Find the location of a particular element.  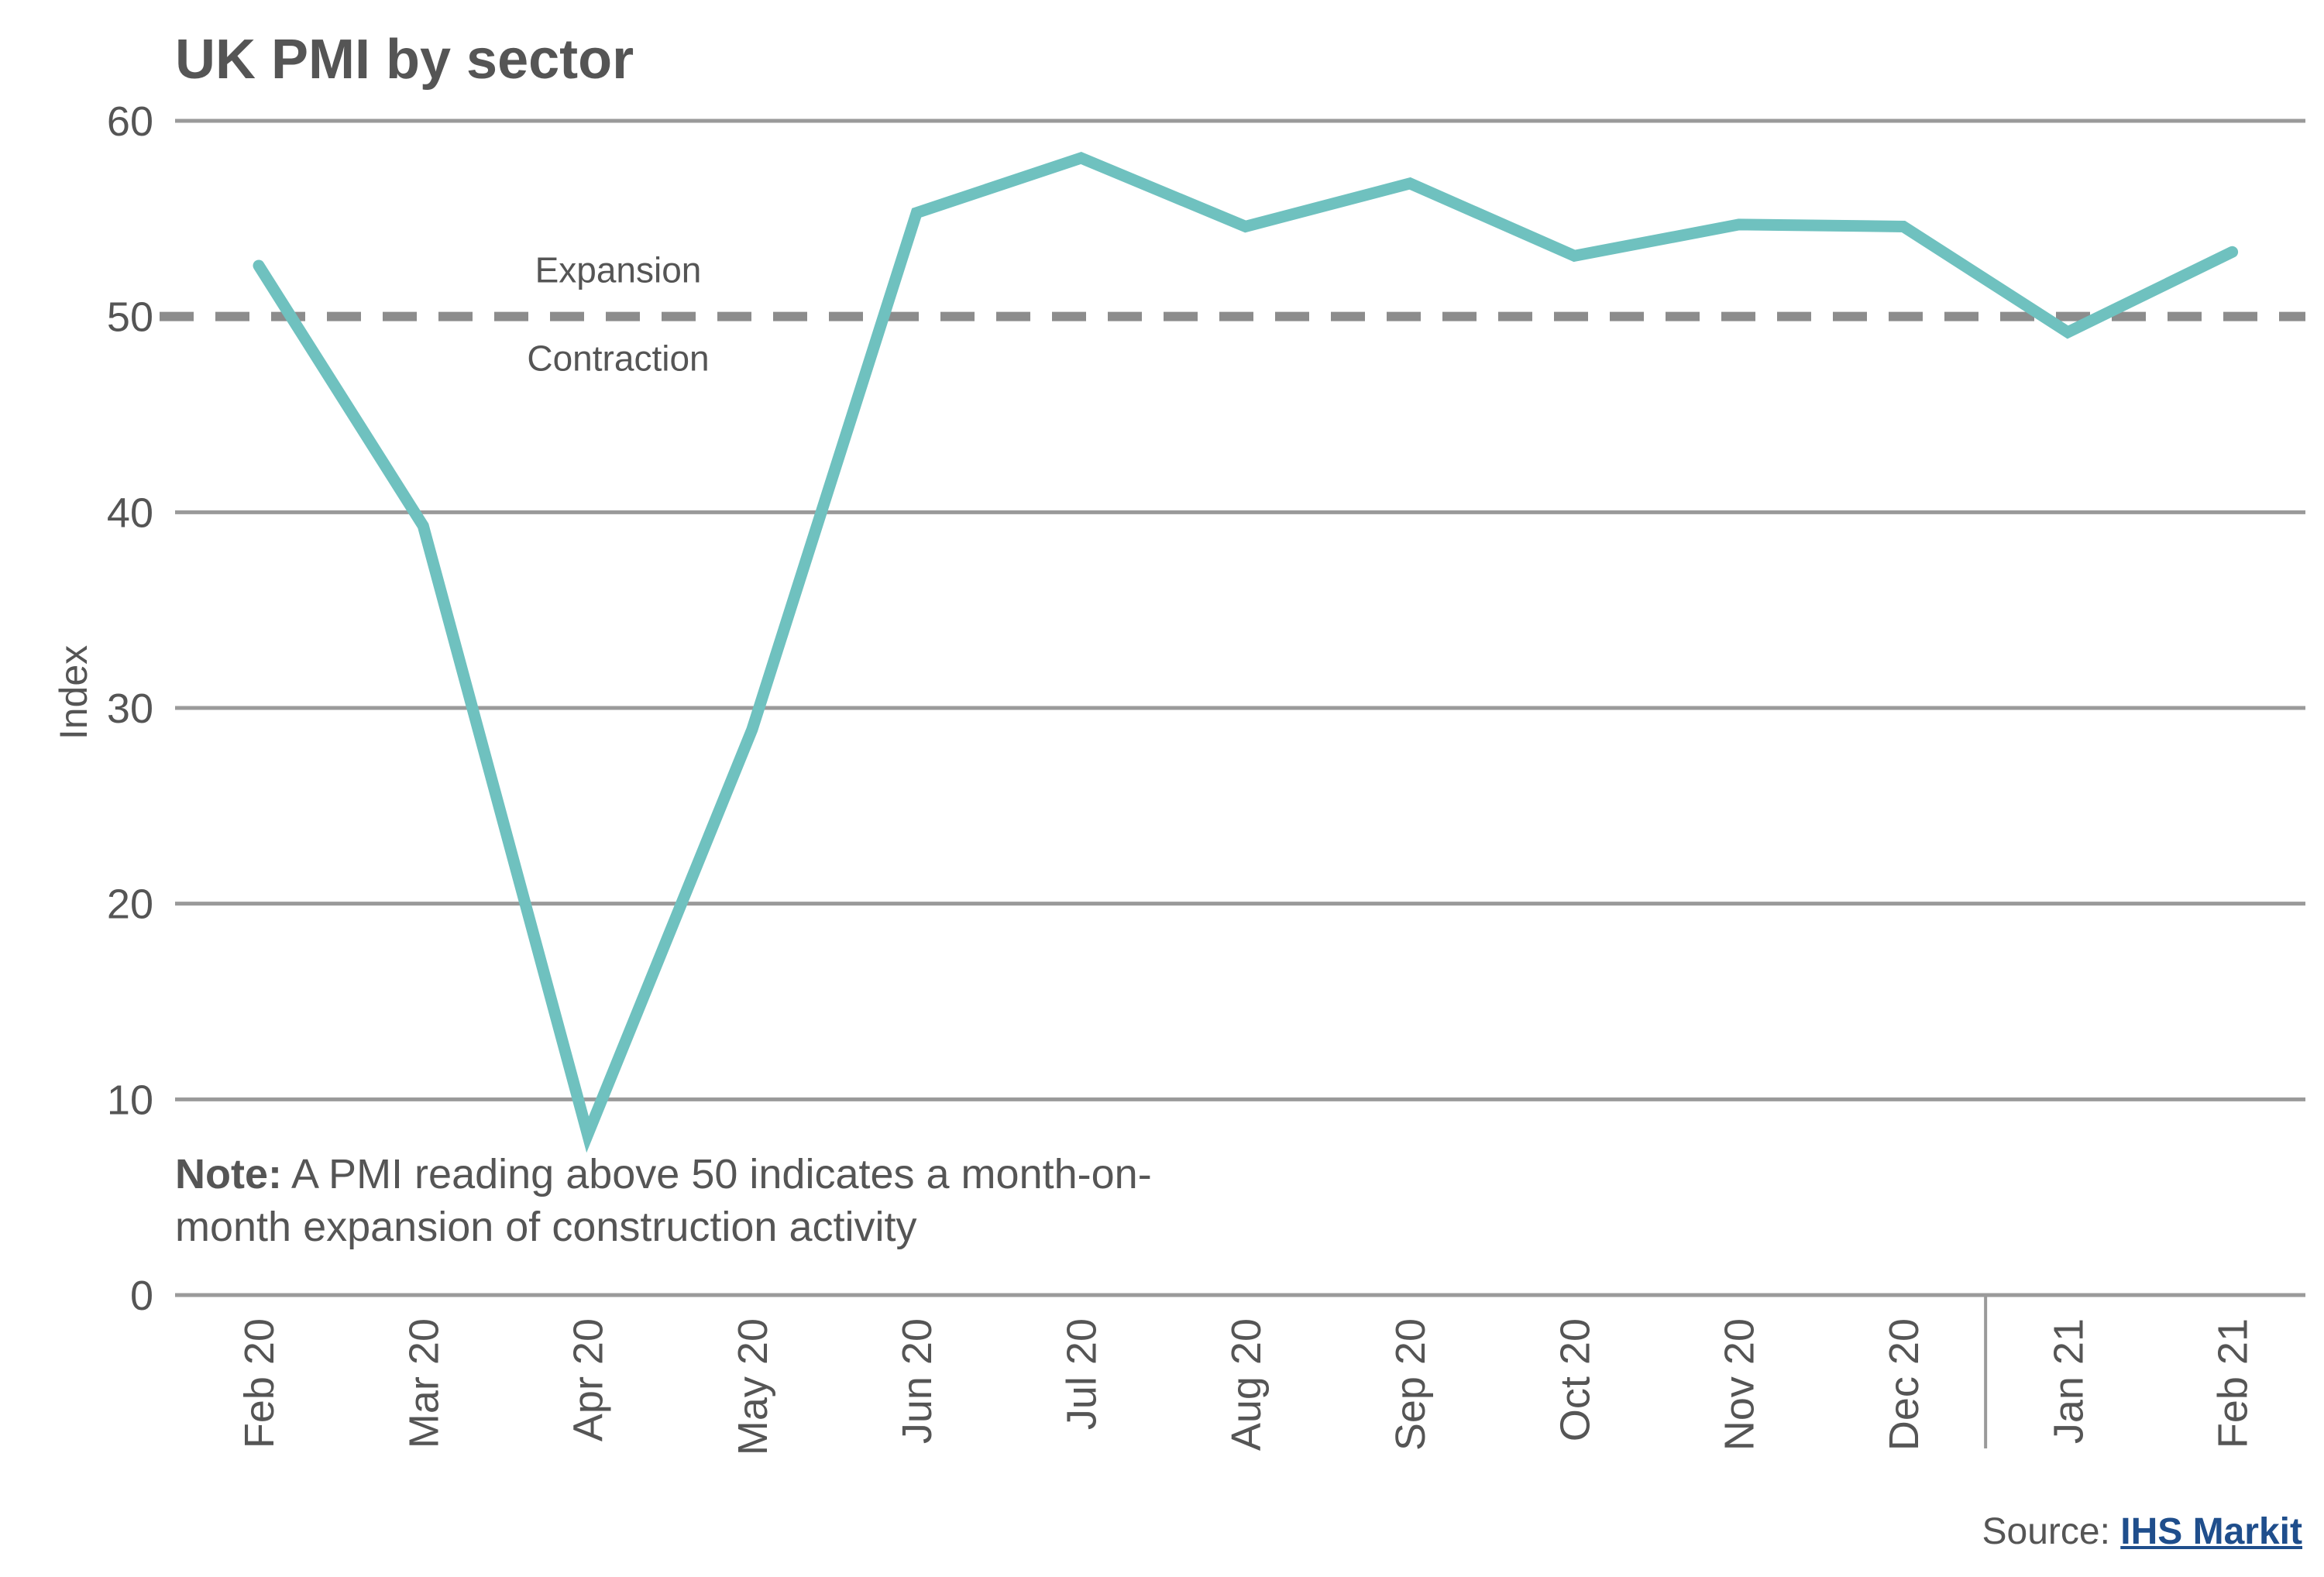

x-tick-label: May 20 is located at coordinates (753, 1387).